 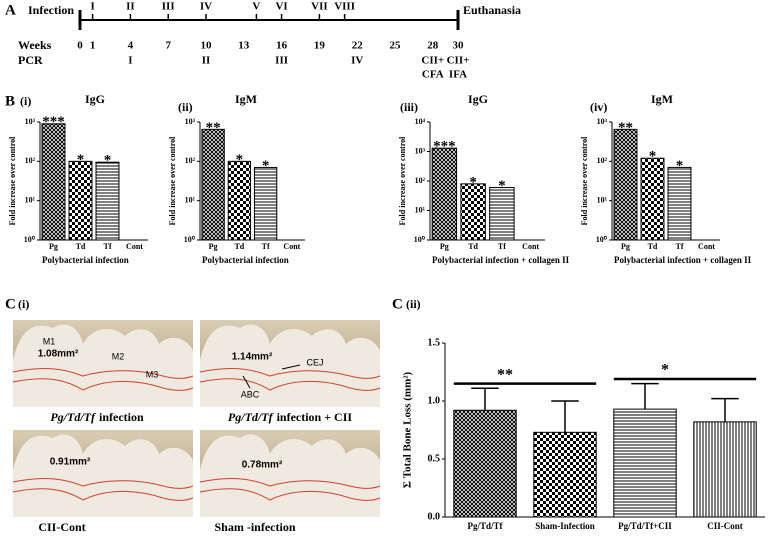 What do you see at coordinates (281, 61) in the screenshot?
I see `pcr-point: III` at bounding box center [281, 61].